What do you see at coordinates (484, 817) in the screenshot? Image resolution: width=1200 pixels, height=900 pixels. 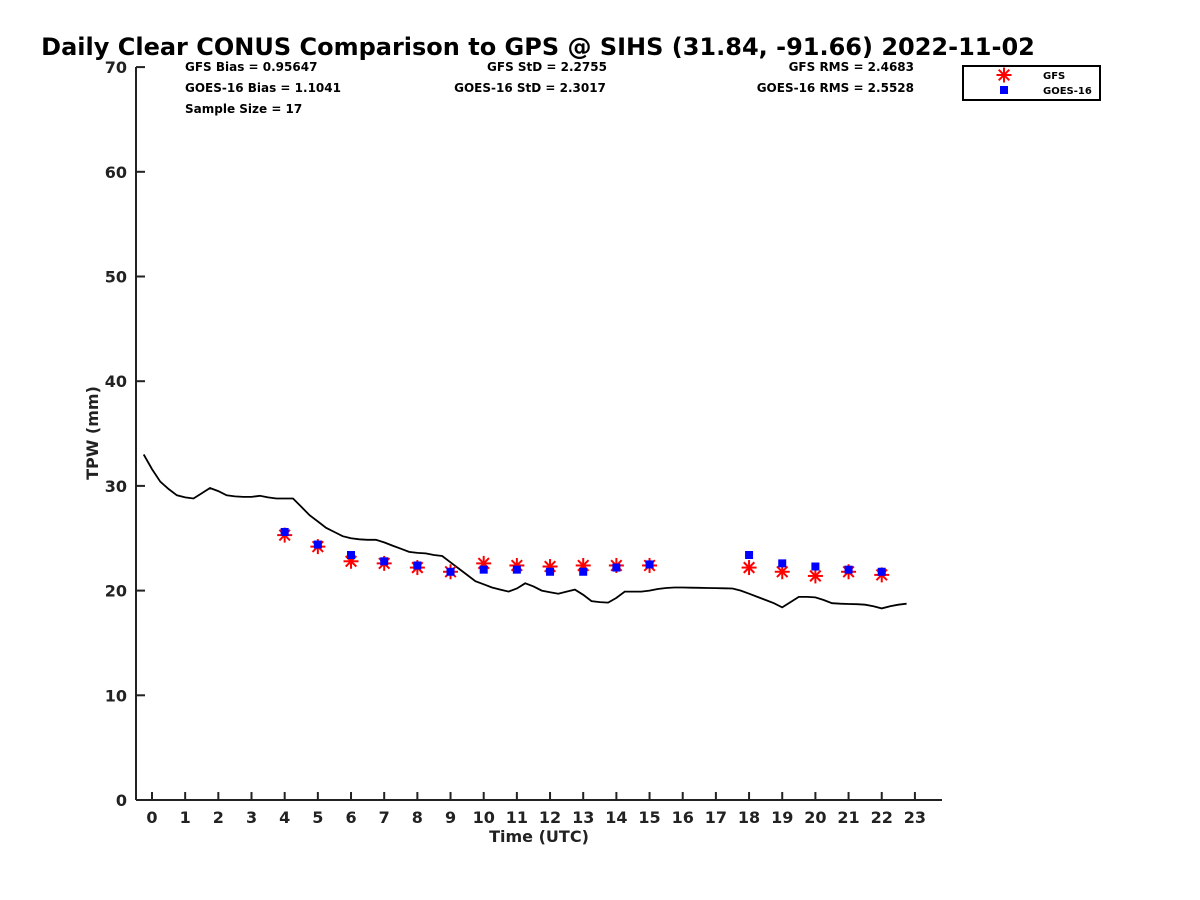 I see `x-tick-label: 10` at bounding box center [484, 817].